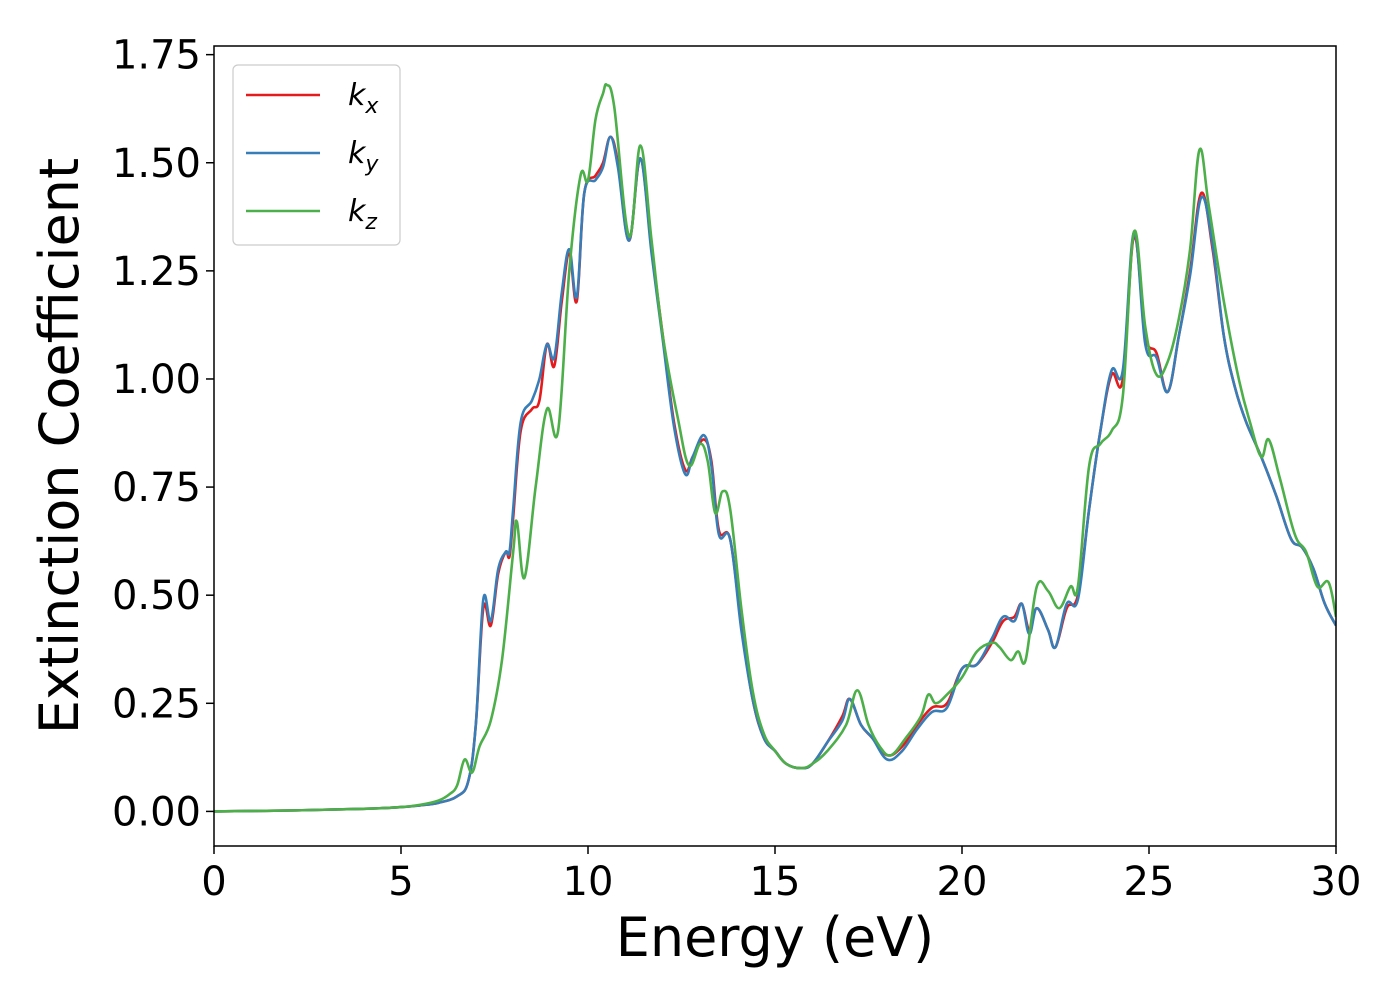  What do you see at coordinates (1149, 882) in the screenshot?
I see `x-tick-label: 25` at bounding box center [1149, 882].